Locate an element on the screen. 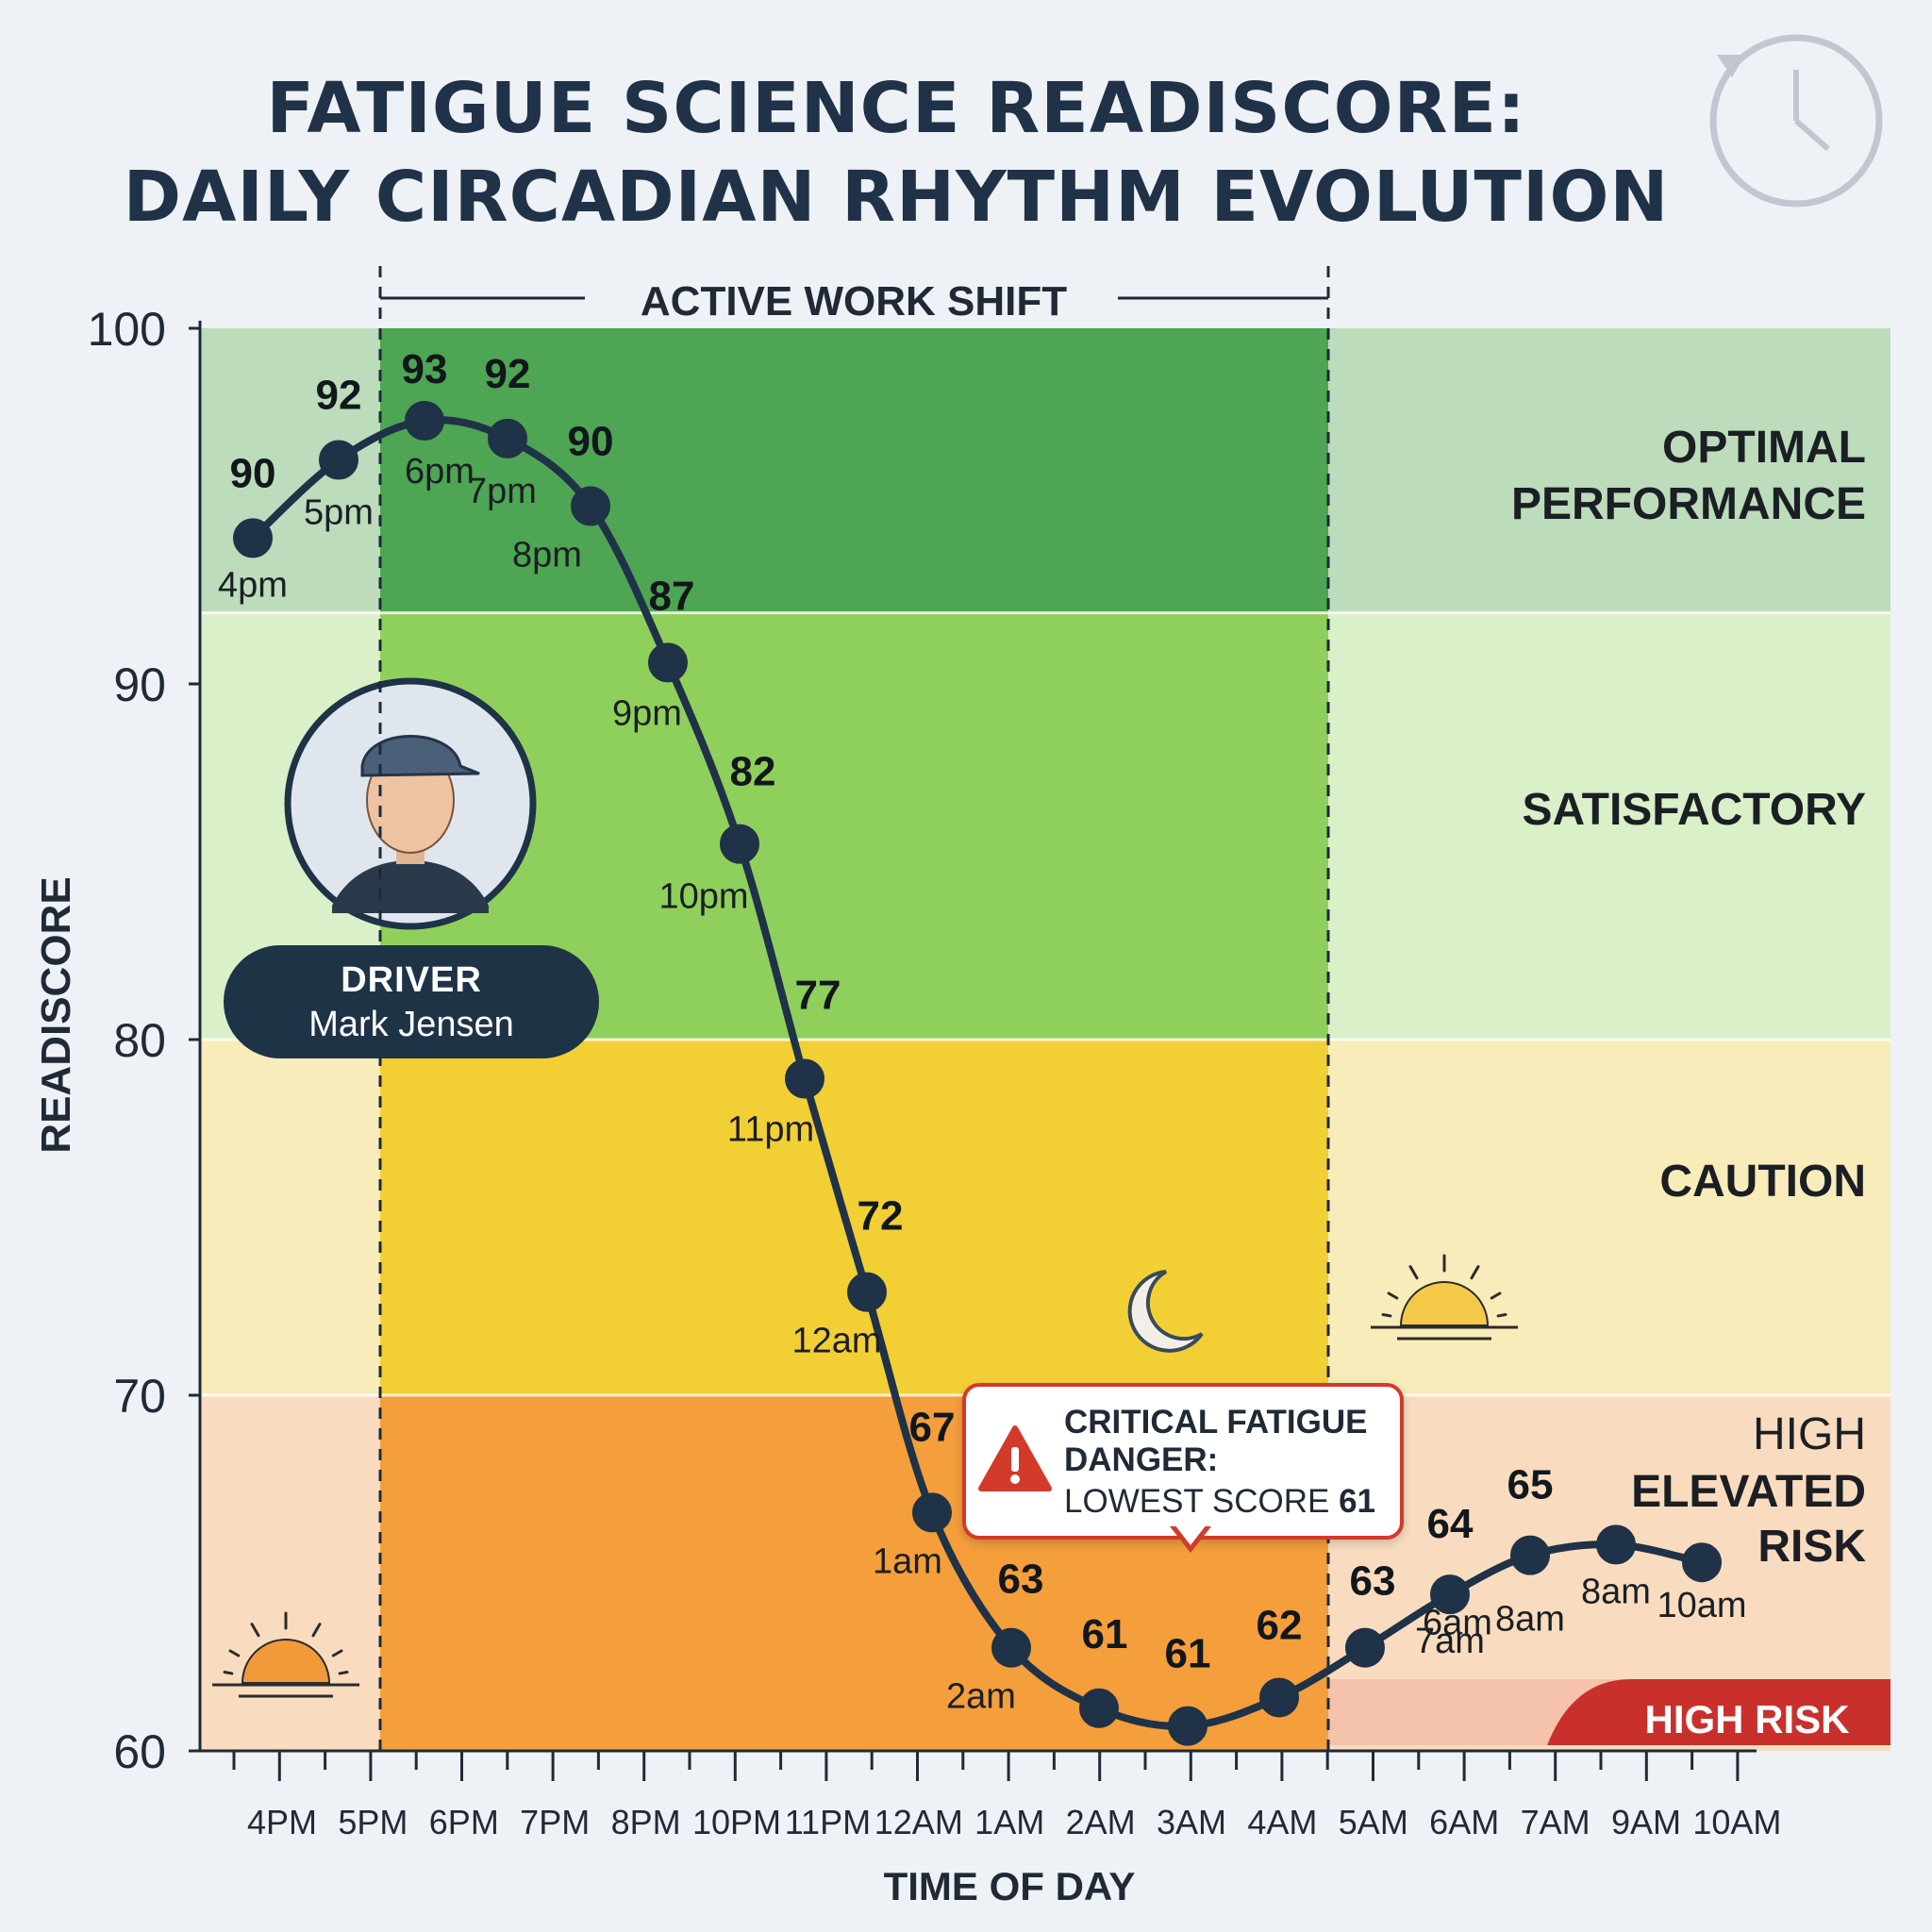 The image size is (1932, 1932). data-time-label-5: 9pm is located at coordinates (647, 713).